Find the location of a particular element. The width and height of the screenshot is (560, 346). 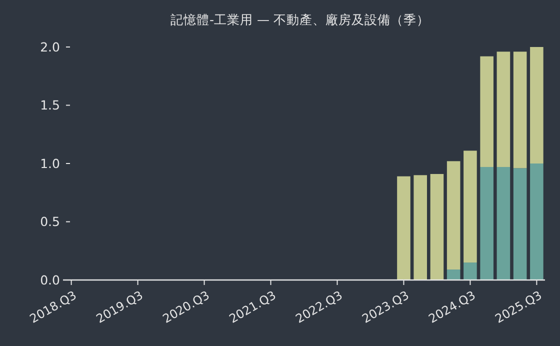

y-tick-label: 0.5 is located at coordinates (50, 222).